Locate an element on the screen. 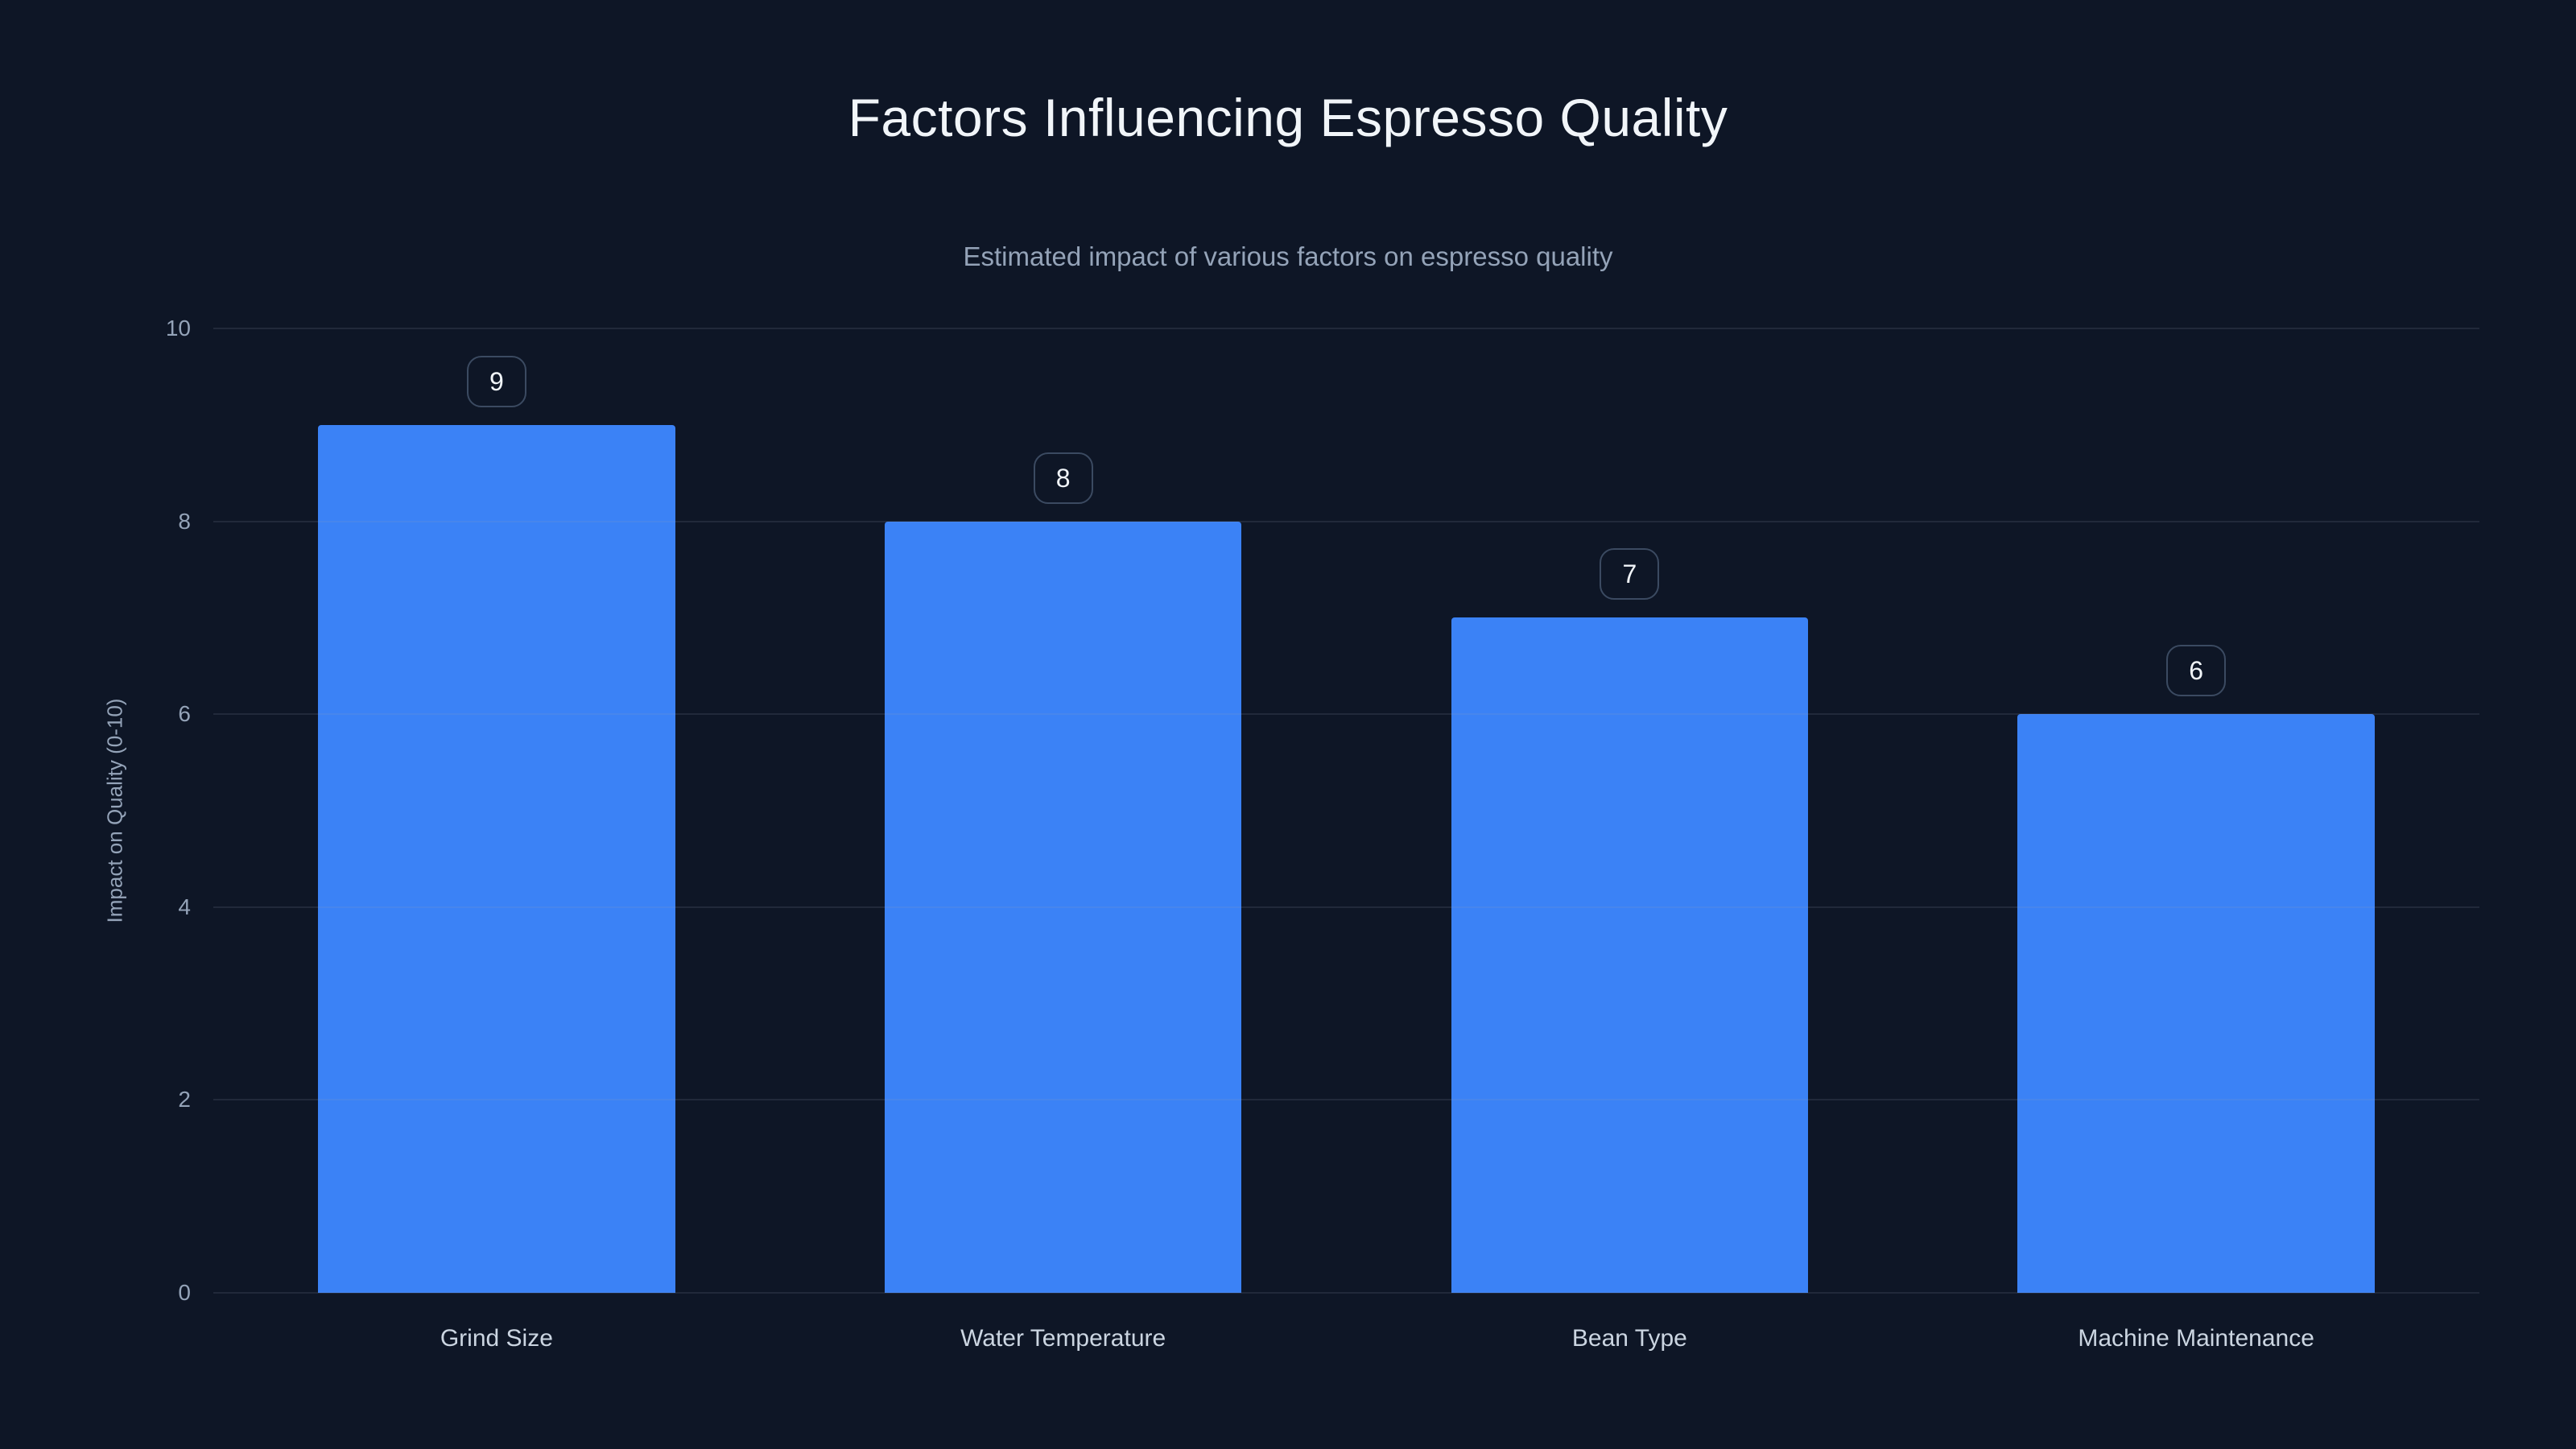 This screenshot has width=2576, height=1449. value-badge: 9 is located at coordinates (496, 381).